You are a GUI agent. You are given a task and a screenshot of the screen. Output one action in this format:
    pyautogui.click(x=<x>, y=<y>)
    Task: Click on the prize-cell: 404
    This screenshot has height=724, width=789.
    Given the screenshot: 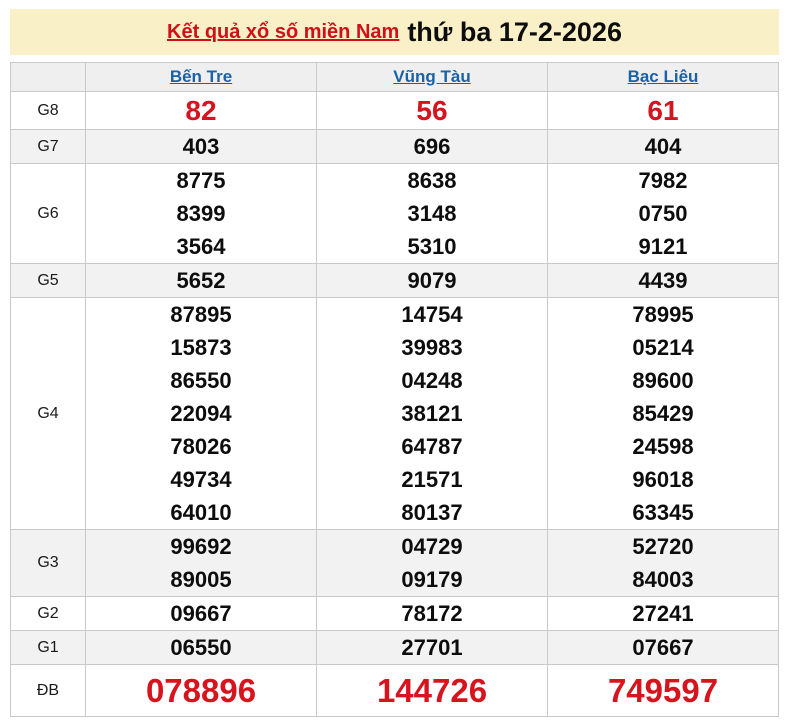 What is the action you would take?
    pyautogui.click(x=663, y=146)
    